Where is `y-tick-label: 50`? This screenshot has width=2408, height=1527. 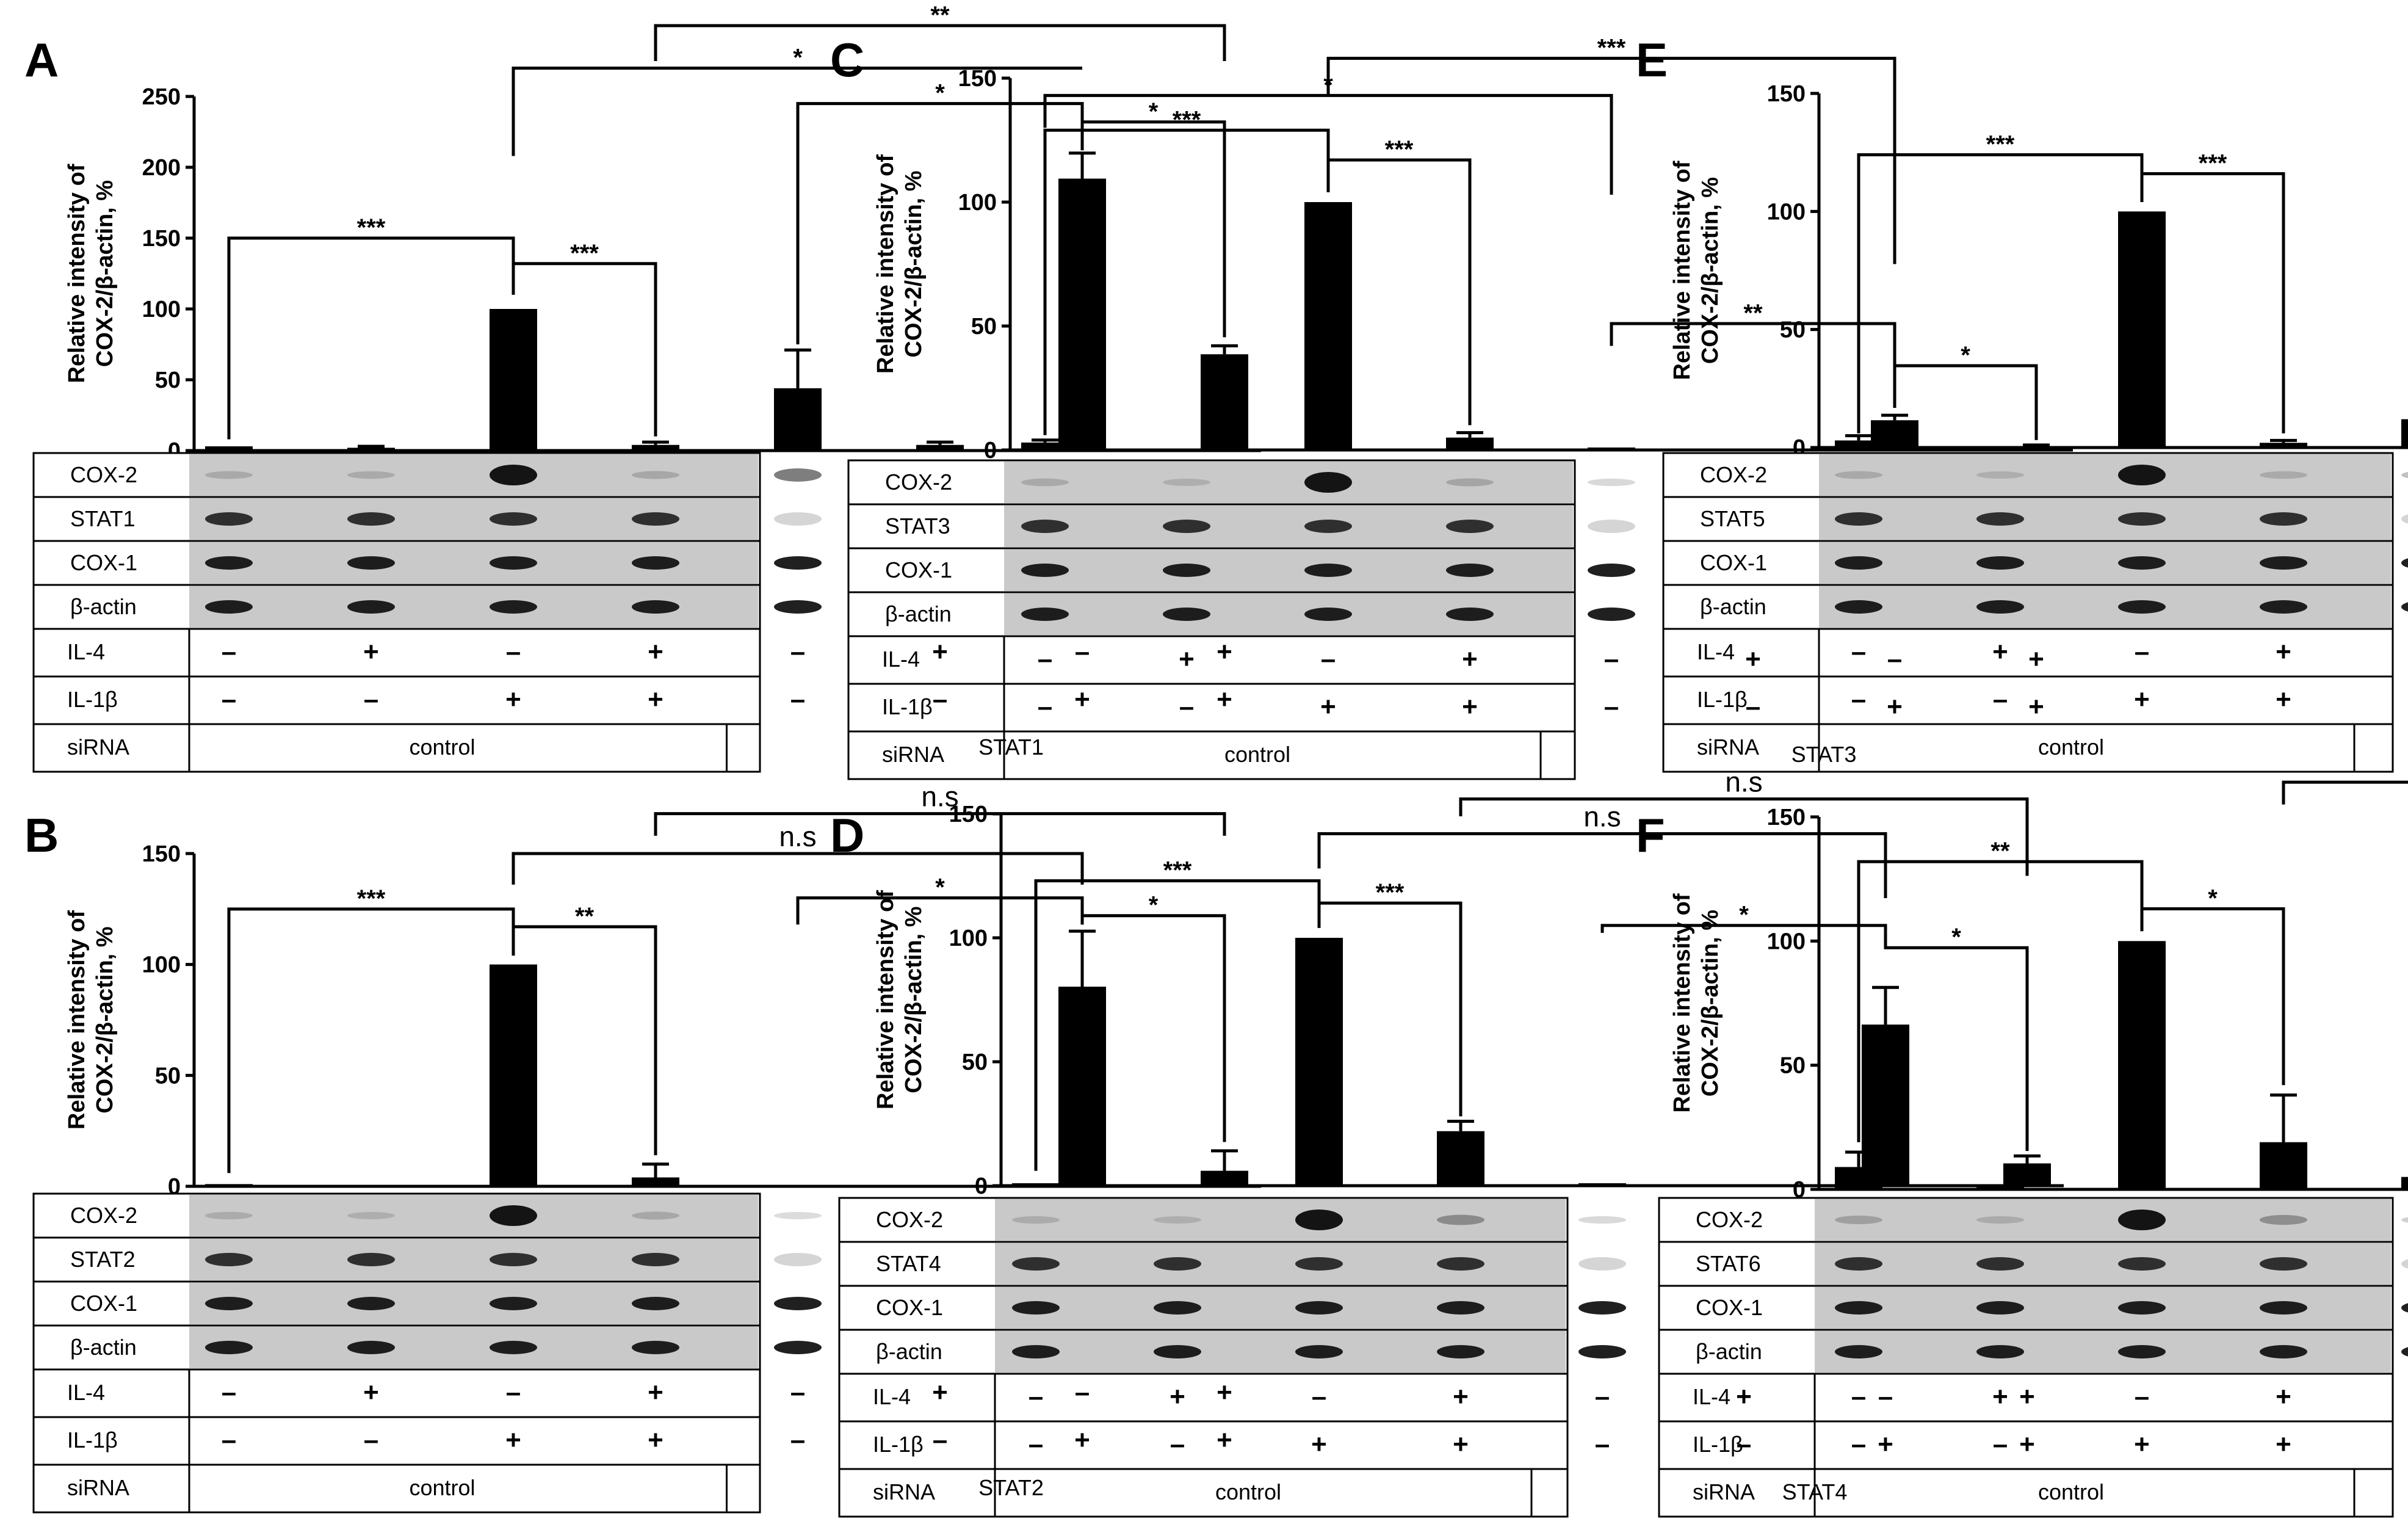 y-tick-label: 50 is located at coordinates (168, 1076).